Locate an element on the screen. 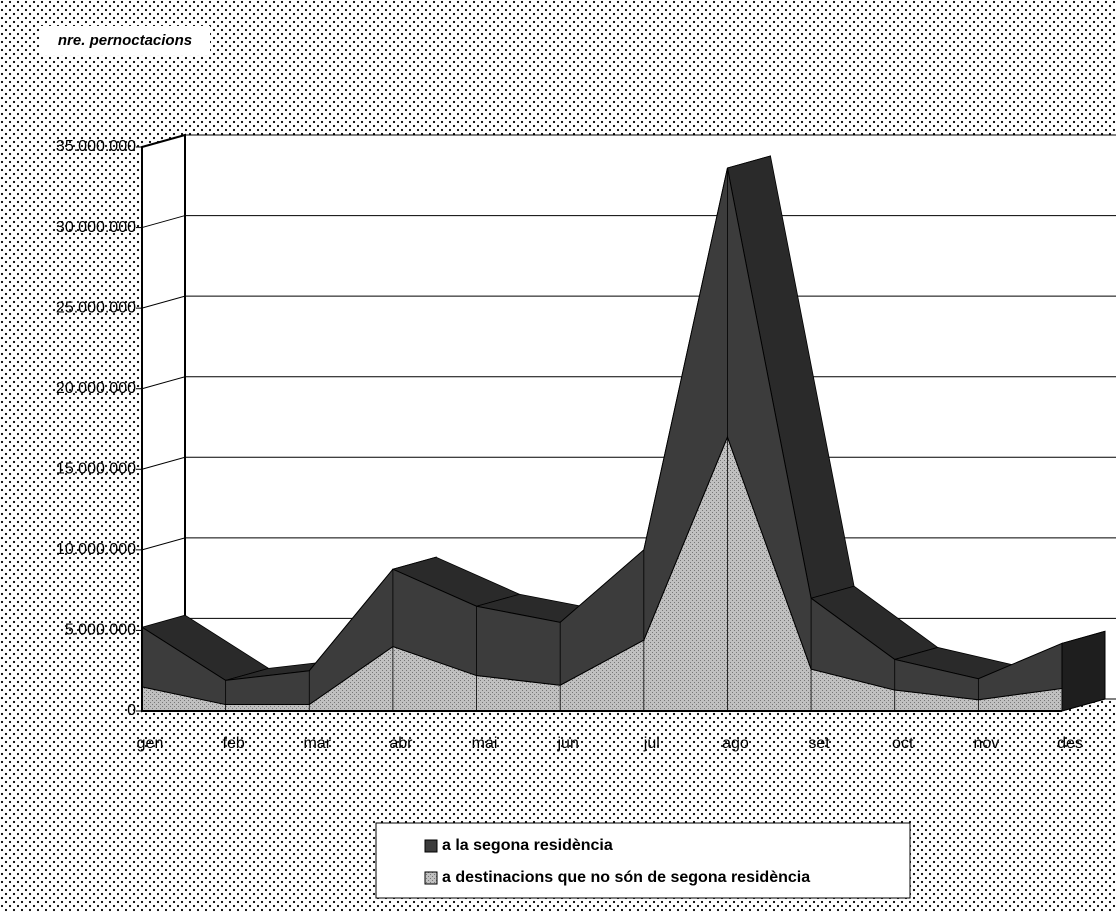 The height and width of the screenshot is (912, 1116). x-tick-label: gen is located at coordinates (150, 743).